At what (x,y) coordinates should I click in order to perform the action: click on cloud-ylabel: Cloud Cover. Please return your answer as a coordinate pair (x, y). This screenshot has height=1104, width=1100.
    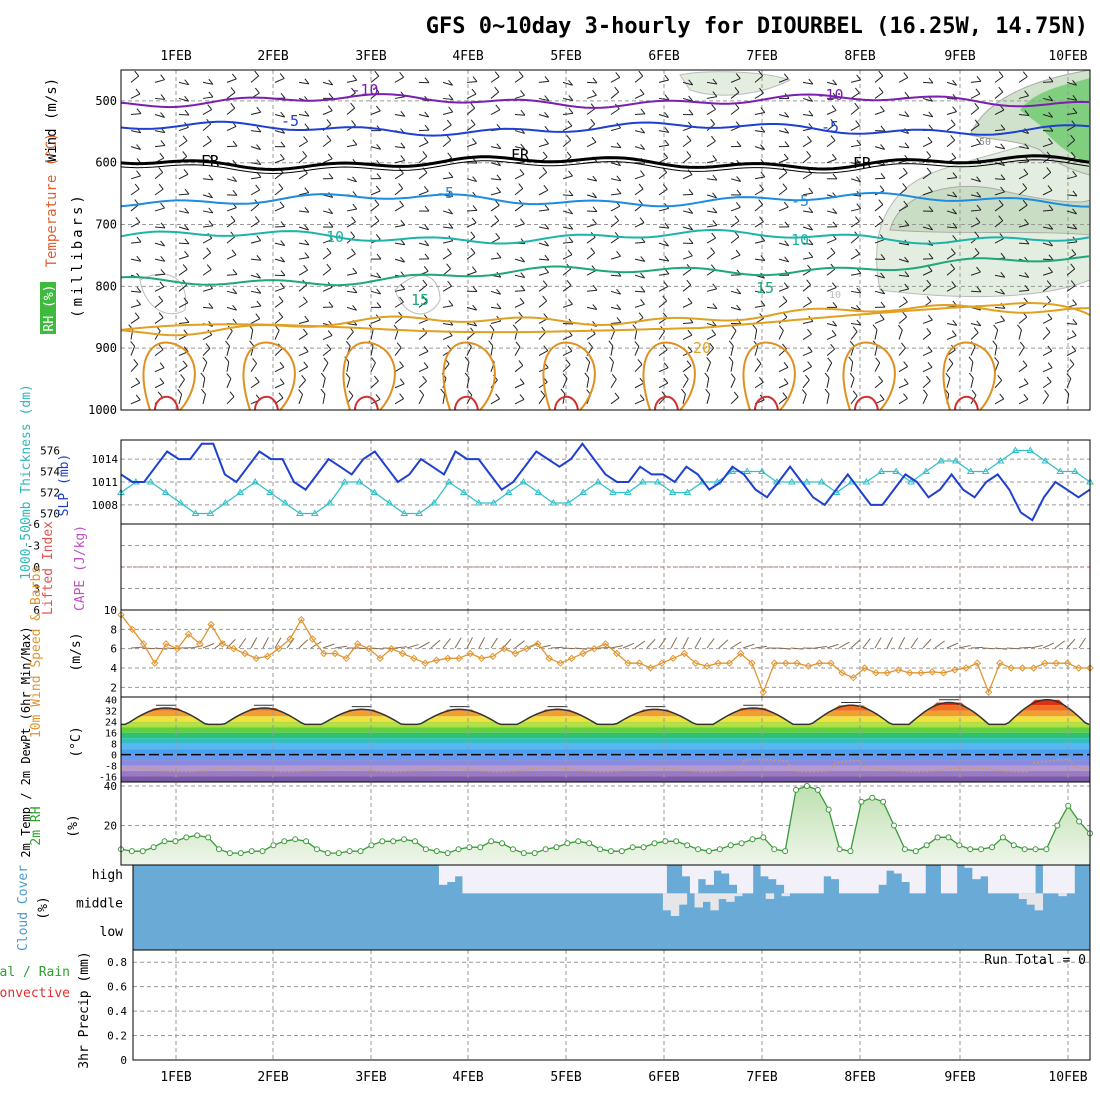
    Looking at the image, I should click on (23, 908).